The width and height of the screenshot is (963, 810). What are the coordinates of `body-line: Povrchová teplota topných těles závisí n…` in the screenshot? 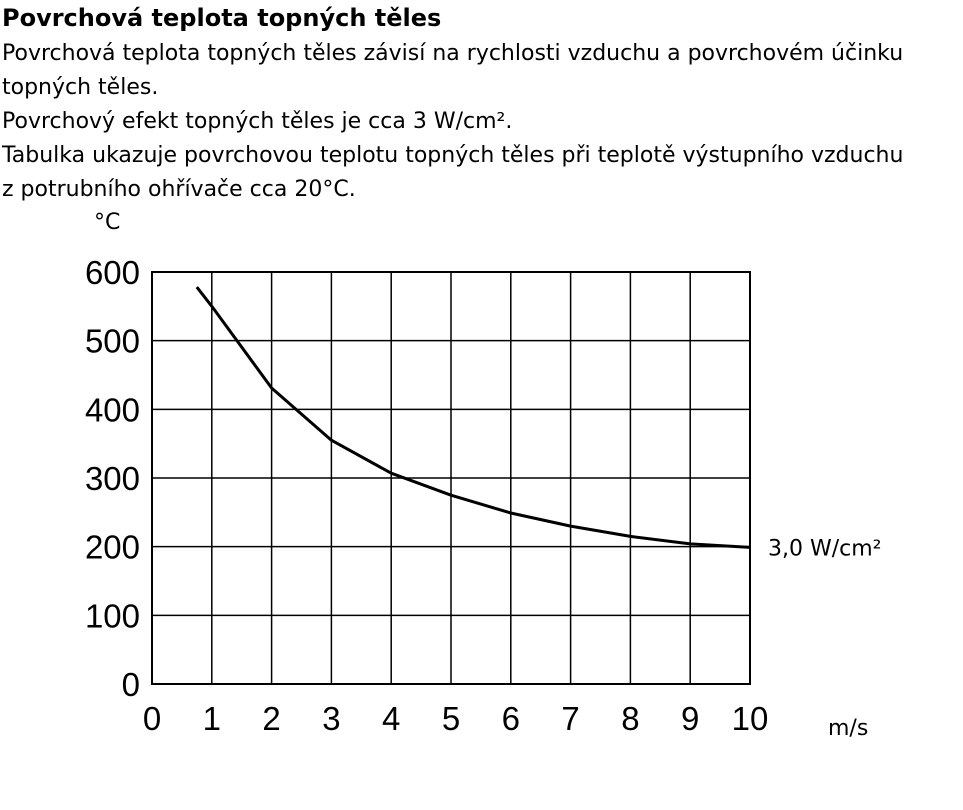 It's located at (452, 53).